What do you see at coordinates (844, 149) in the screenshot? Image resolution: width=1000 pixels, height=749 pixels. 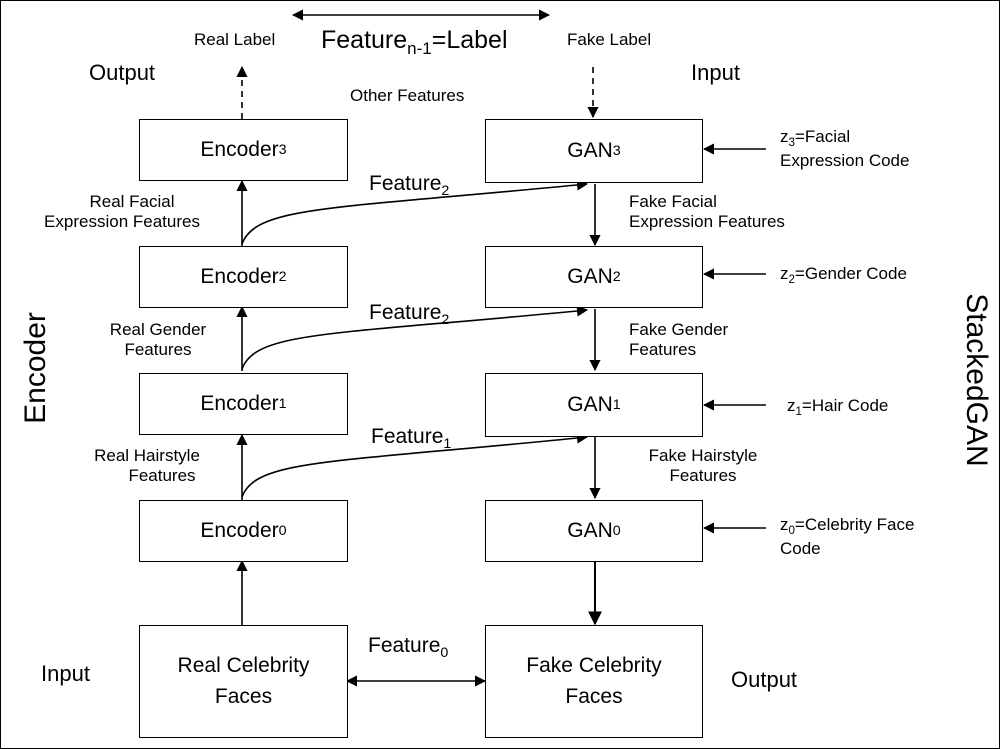 I see `z3-code-label: z3=Facial Expression Code` at bounding box center [844, 149].